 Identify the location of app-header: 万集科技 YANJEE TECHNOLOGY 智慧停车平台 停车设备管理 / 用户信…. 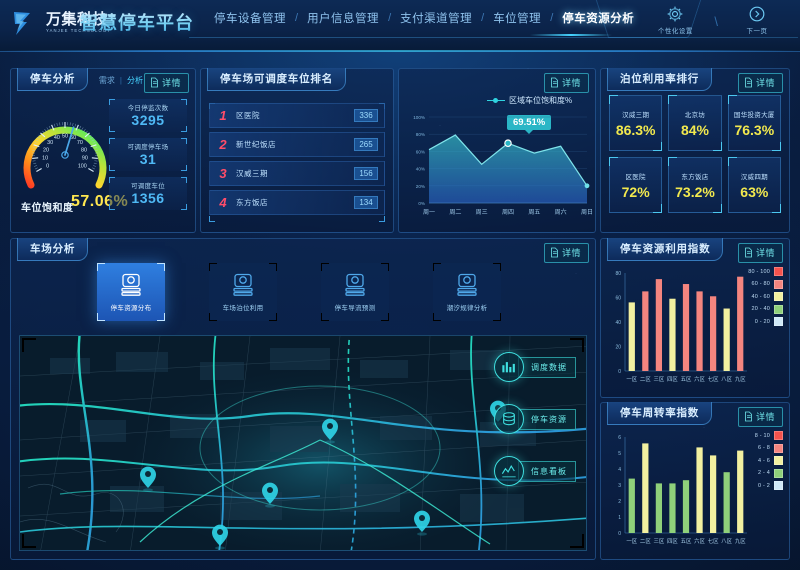
(400, 26).